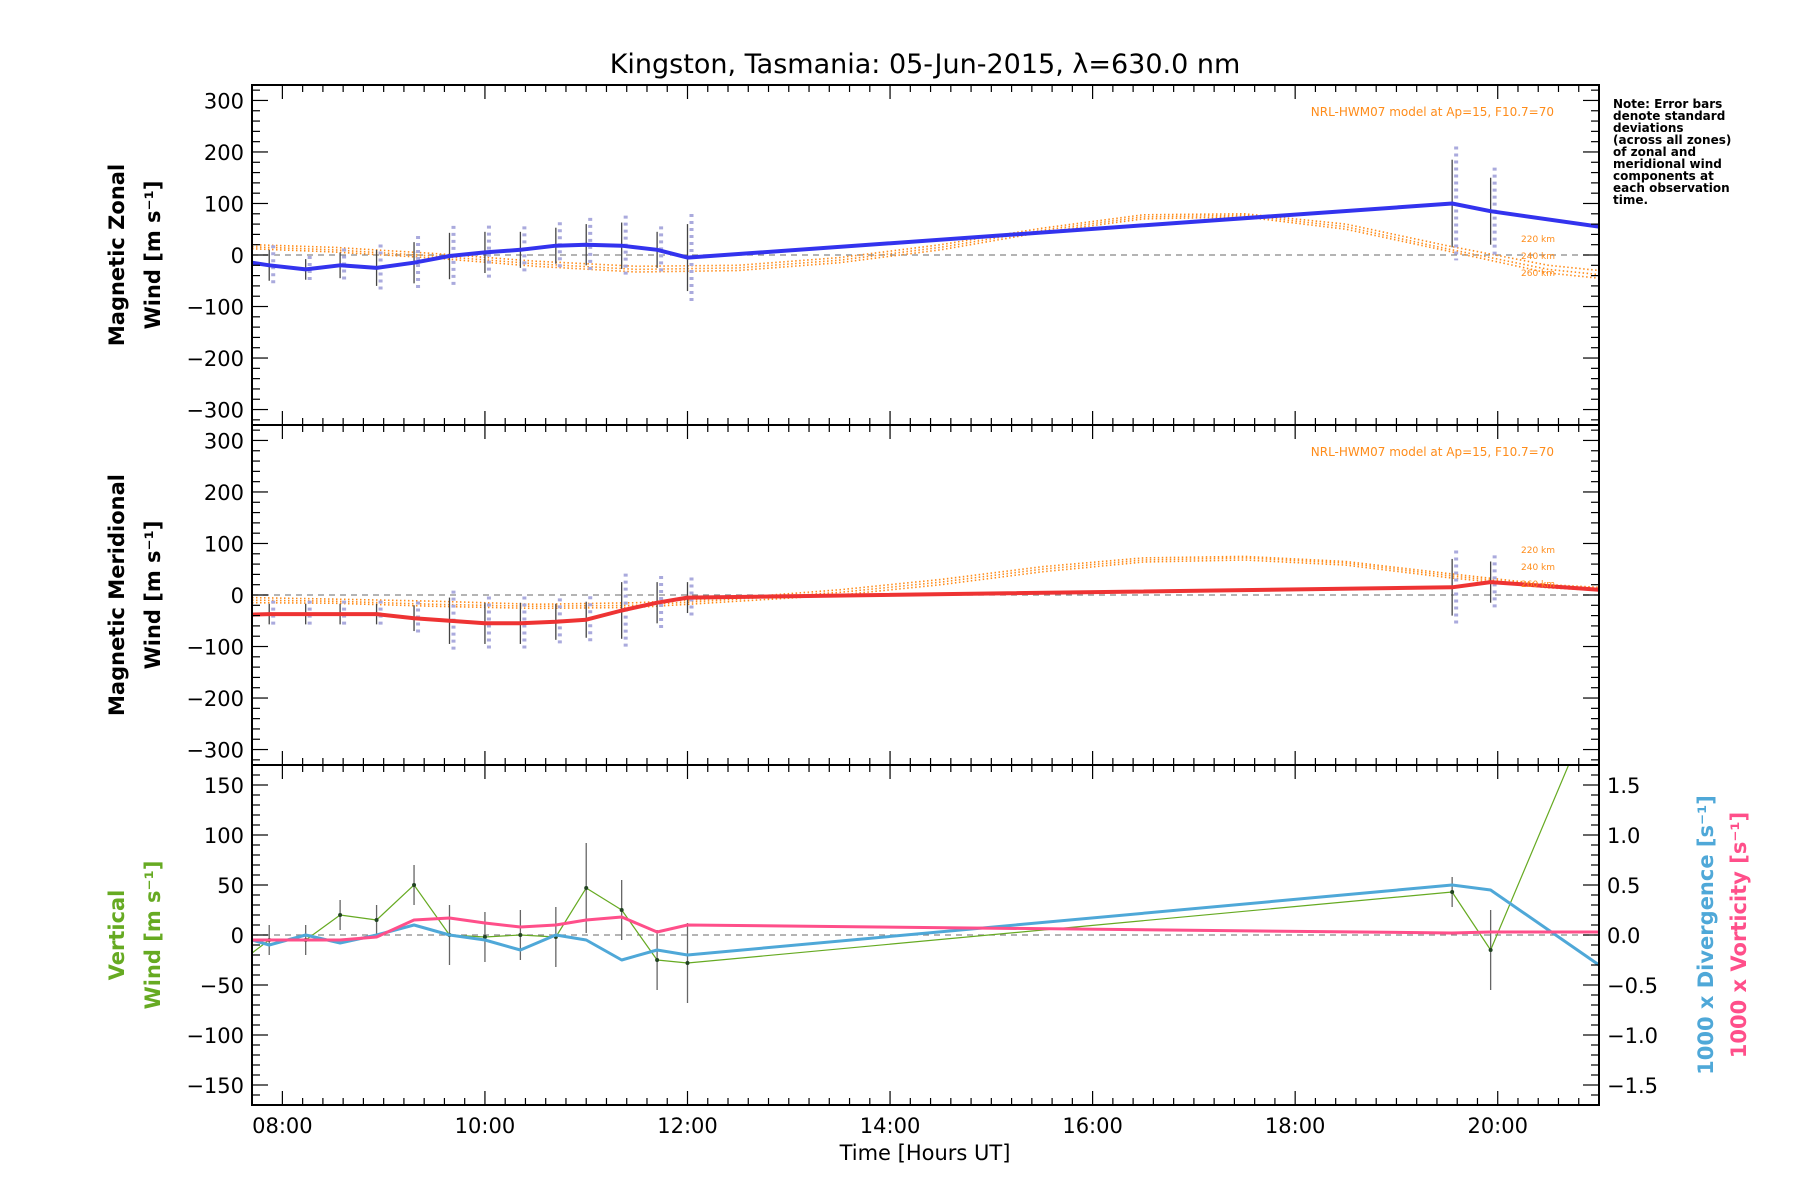  I want to click on x-tick-label: 08:00, so click(282, 1126).